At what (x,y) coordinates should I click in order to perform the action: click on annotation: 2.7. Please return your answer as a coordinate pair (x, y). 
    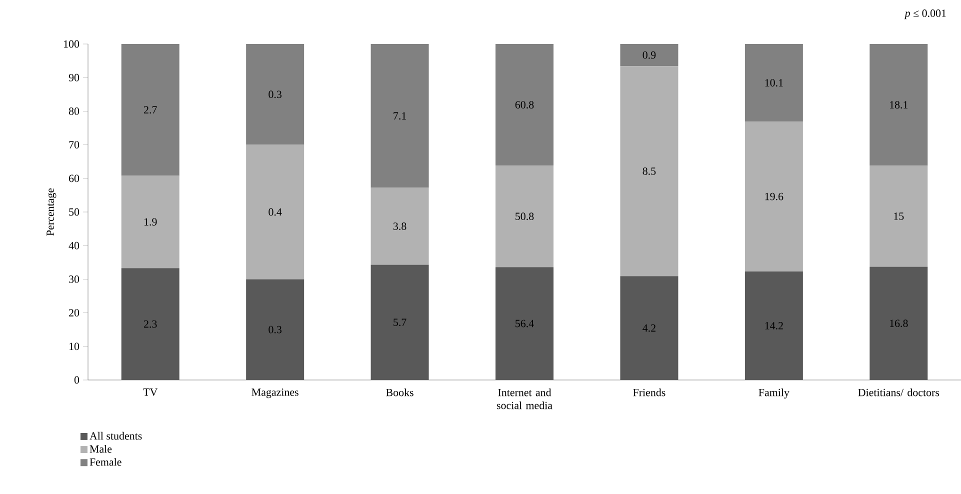
    Looking at the image, I should click on (150, 110).